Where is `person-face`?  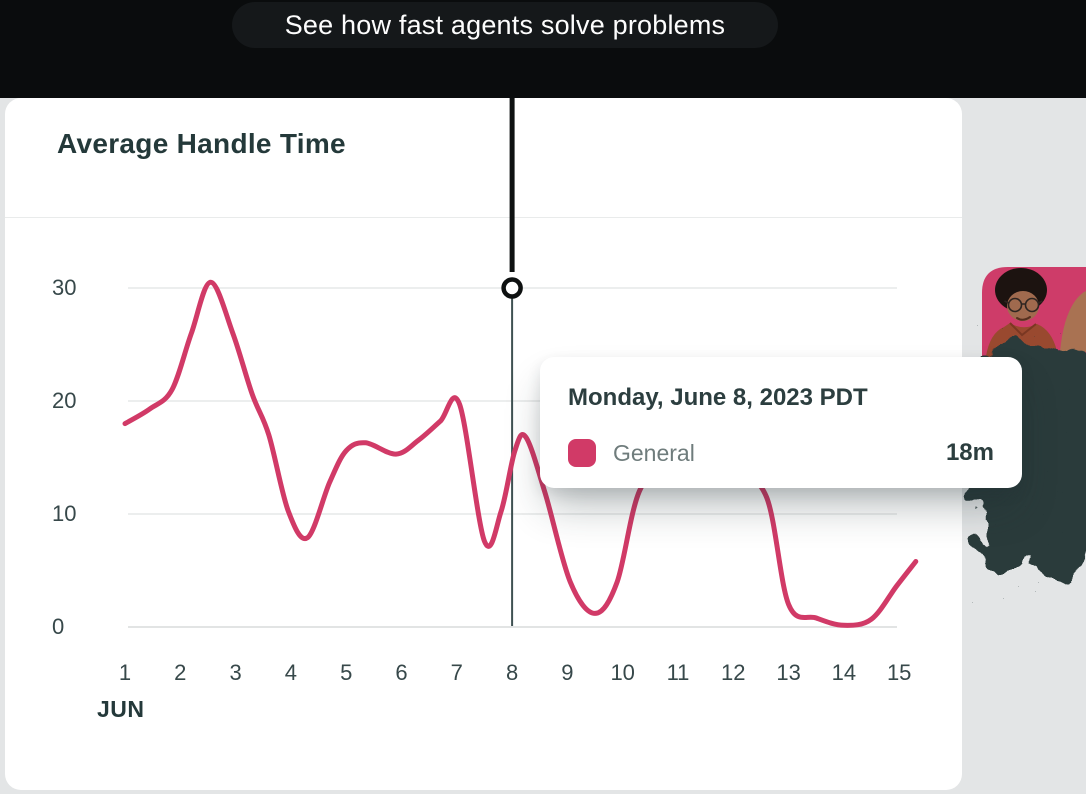 person-face is located at coordinates (1023, 306).